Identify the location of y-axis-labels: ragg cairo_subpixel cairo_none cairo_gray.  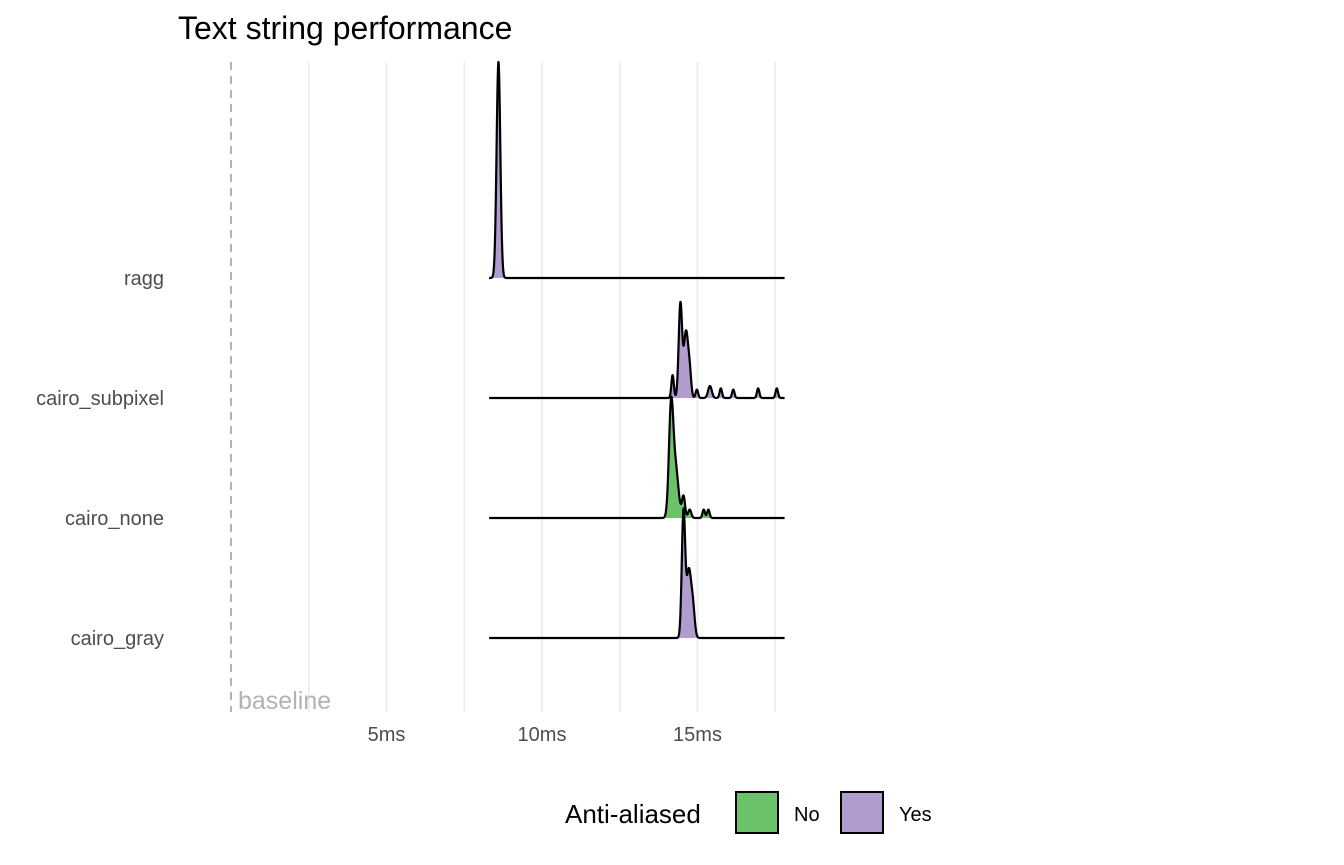
(100, 459).